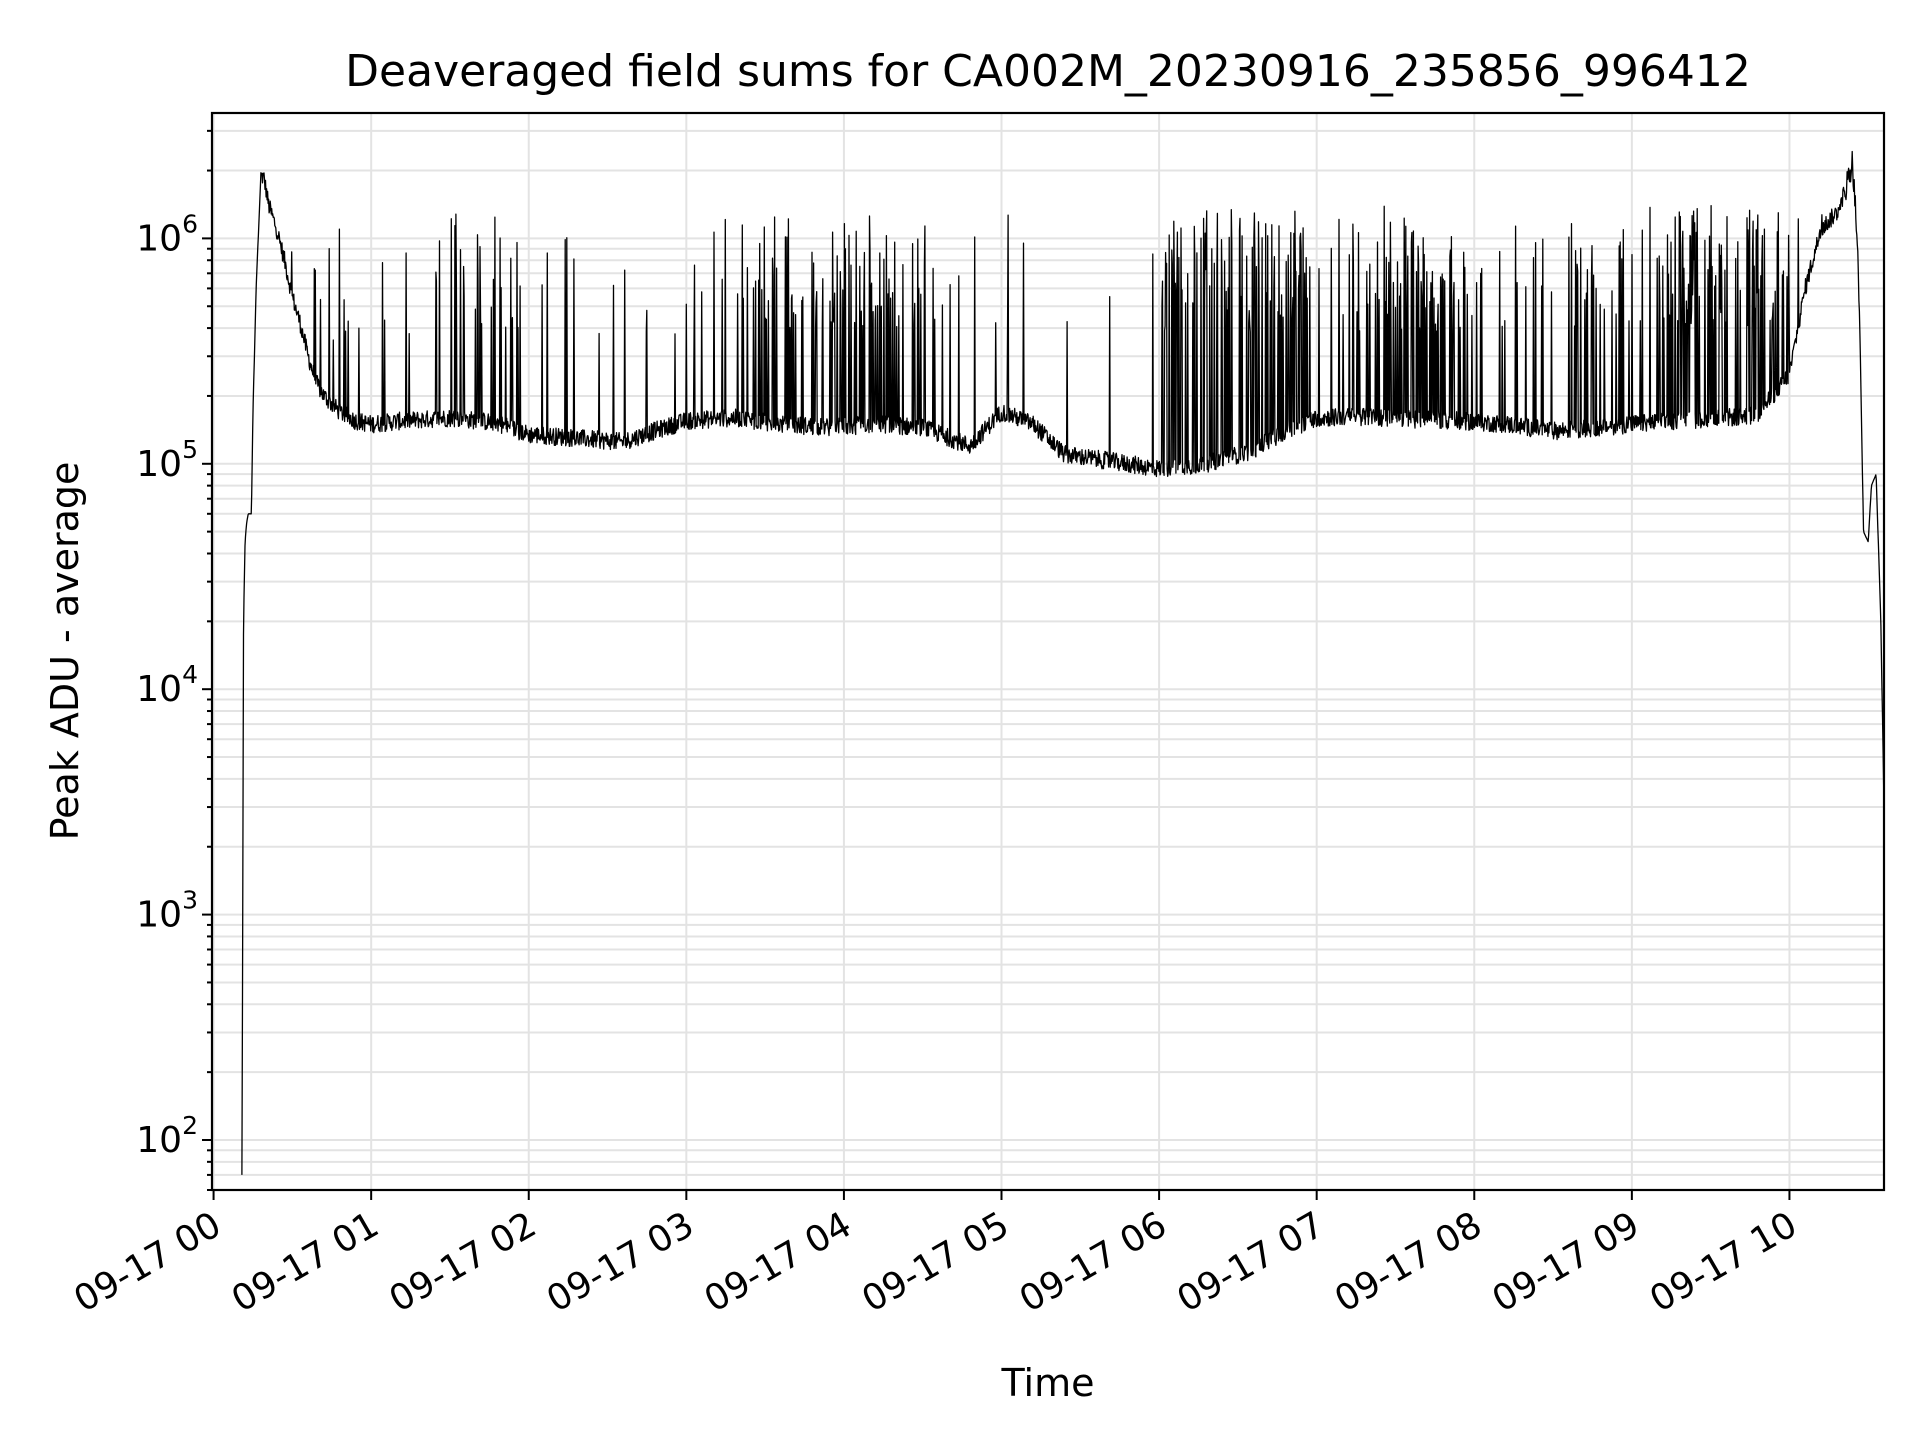 This screenshot has height=1440, width=1920. What do you see at coordinates (167, 460) in the screenshot?
I see `y-tick-label: 10⁵` at bounding box center [167, 460].